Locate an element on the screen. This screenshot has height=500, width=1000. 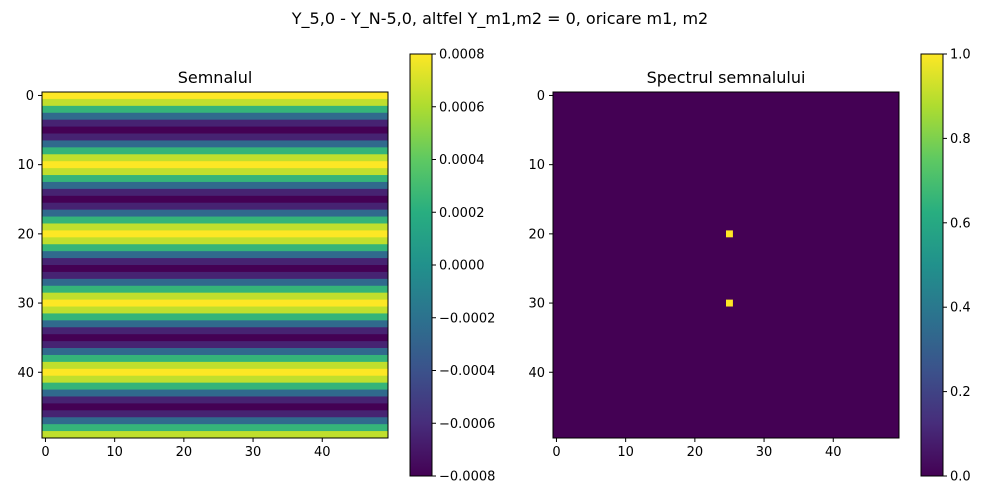
signal-colorbar-tick-label: 0.0002 is located at coordinates (462, 213).